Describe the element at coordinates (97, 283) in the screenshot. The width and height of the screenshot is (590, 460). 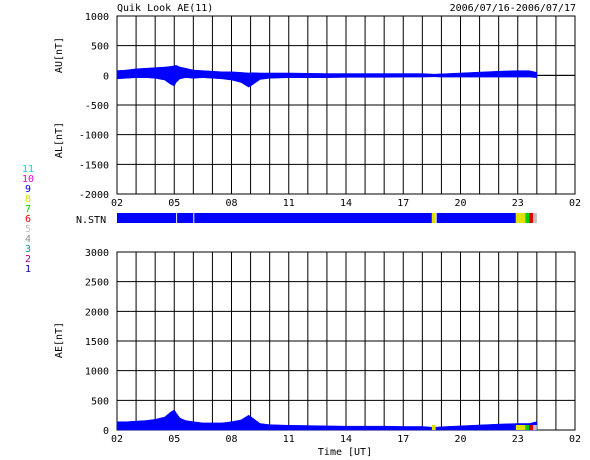
I see `ae-y-tick-label: 2500` at that location.